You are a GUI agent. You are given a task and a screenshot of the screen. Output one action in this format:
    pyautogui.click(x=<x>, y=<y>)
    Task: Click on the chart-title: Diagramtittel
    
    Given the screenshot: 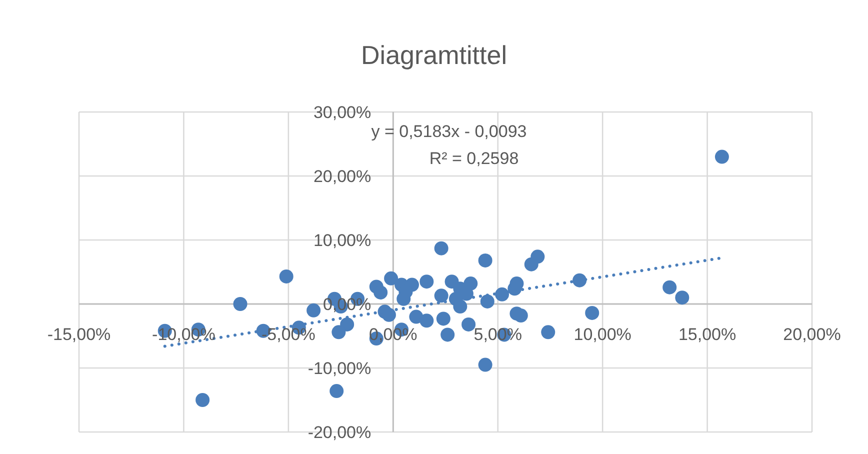 What is the action you would take?
    pyautogui.click(x=434, y=55)
    